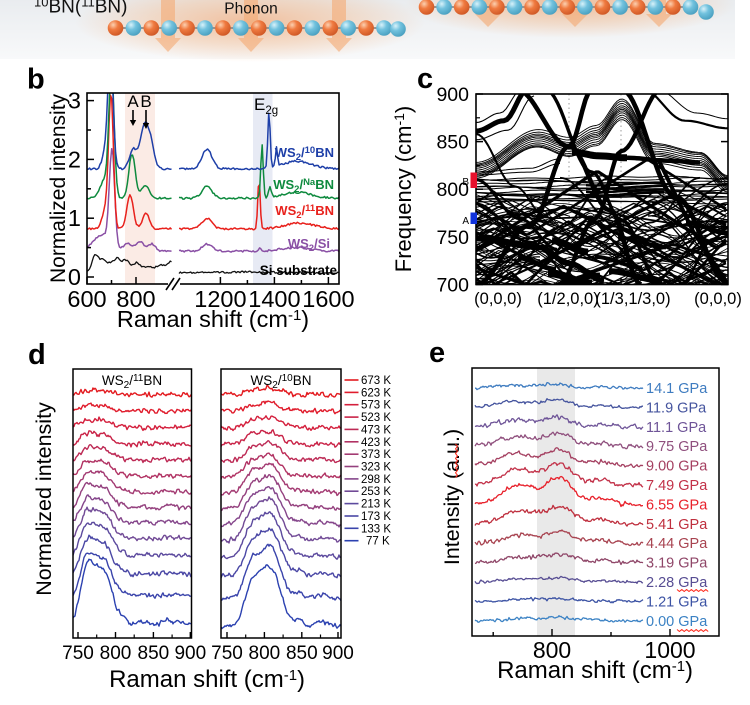 Image resolution: width=750 pixels, height=705 pixels. I want to click on svg-text: 253 K, so click(376, 492).